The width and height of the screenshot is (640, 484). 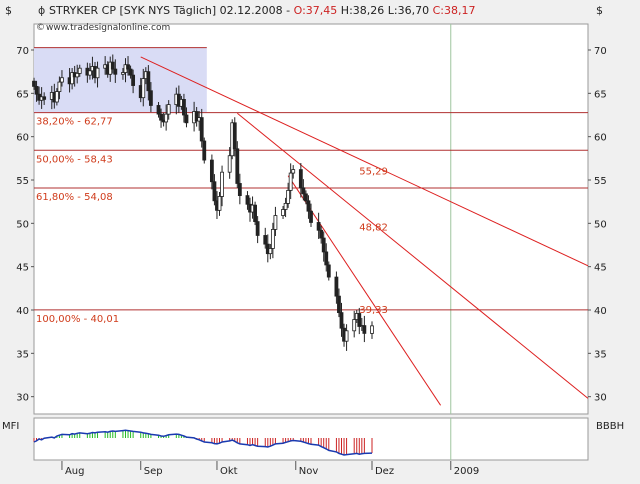 I want to click on currency-left: $, so click(x=8, y=10).